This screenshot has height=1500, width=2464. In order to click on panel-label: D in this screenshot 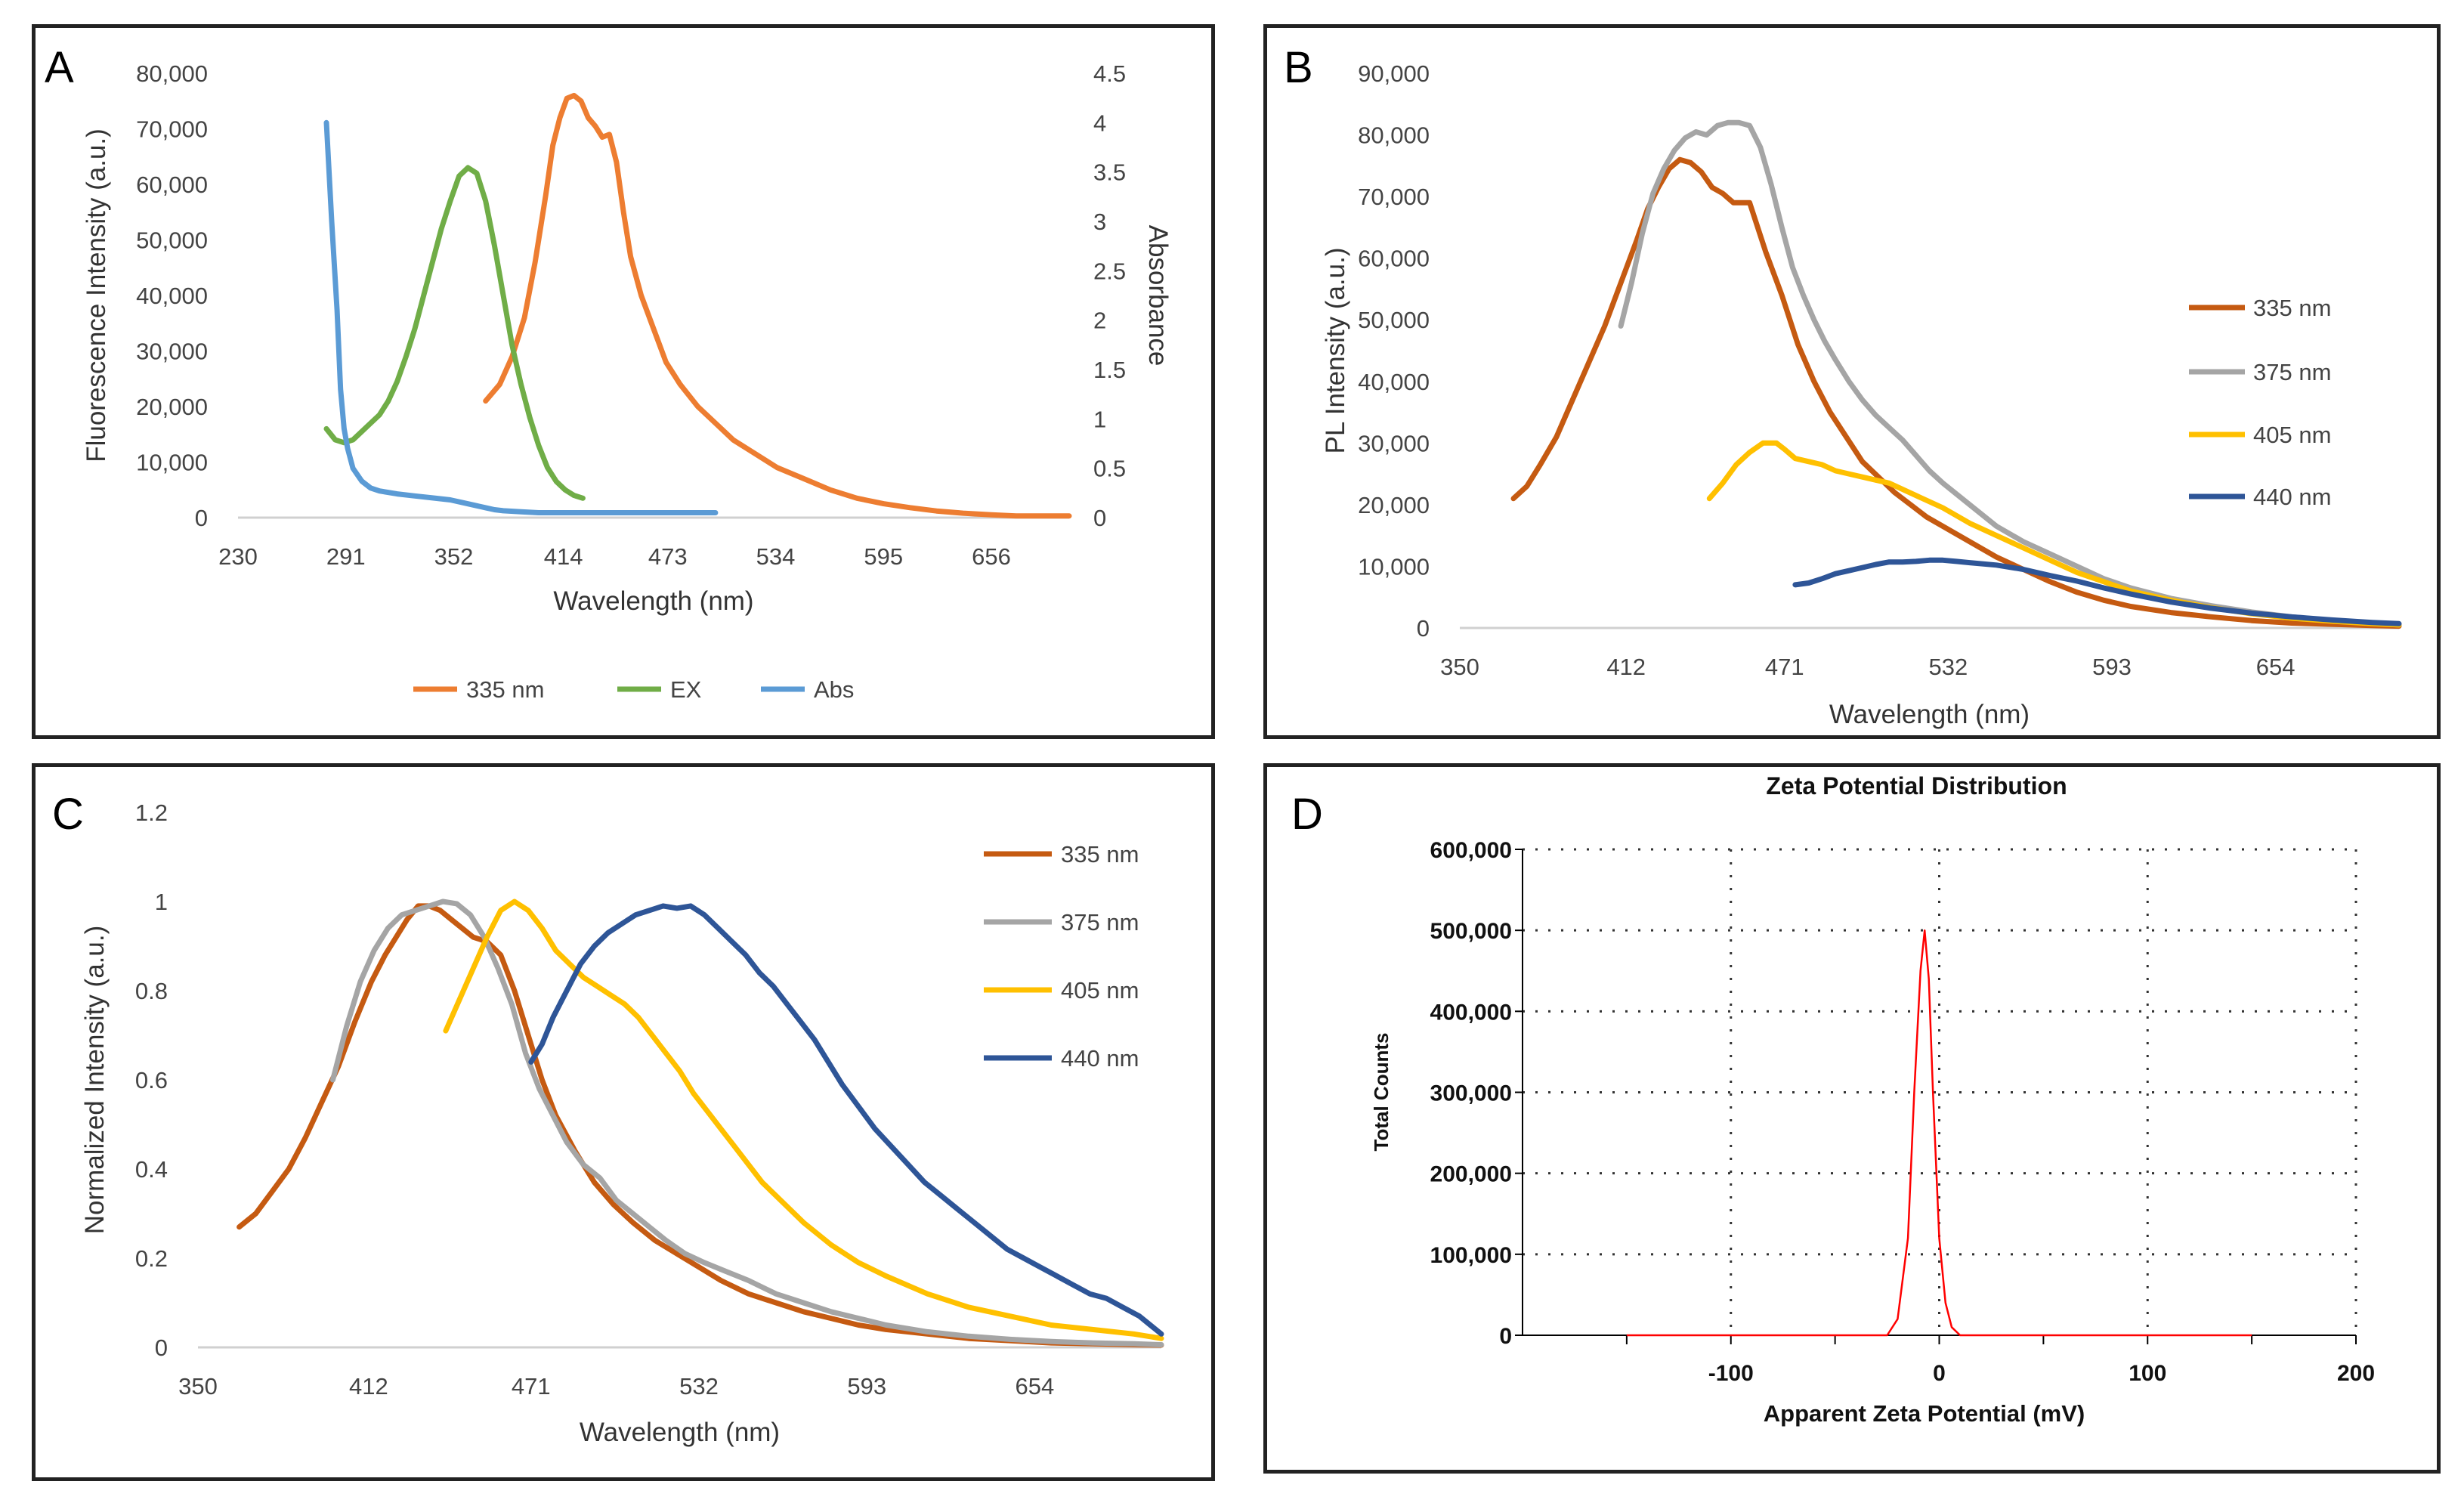, I will do `click(1307, 814)`.